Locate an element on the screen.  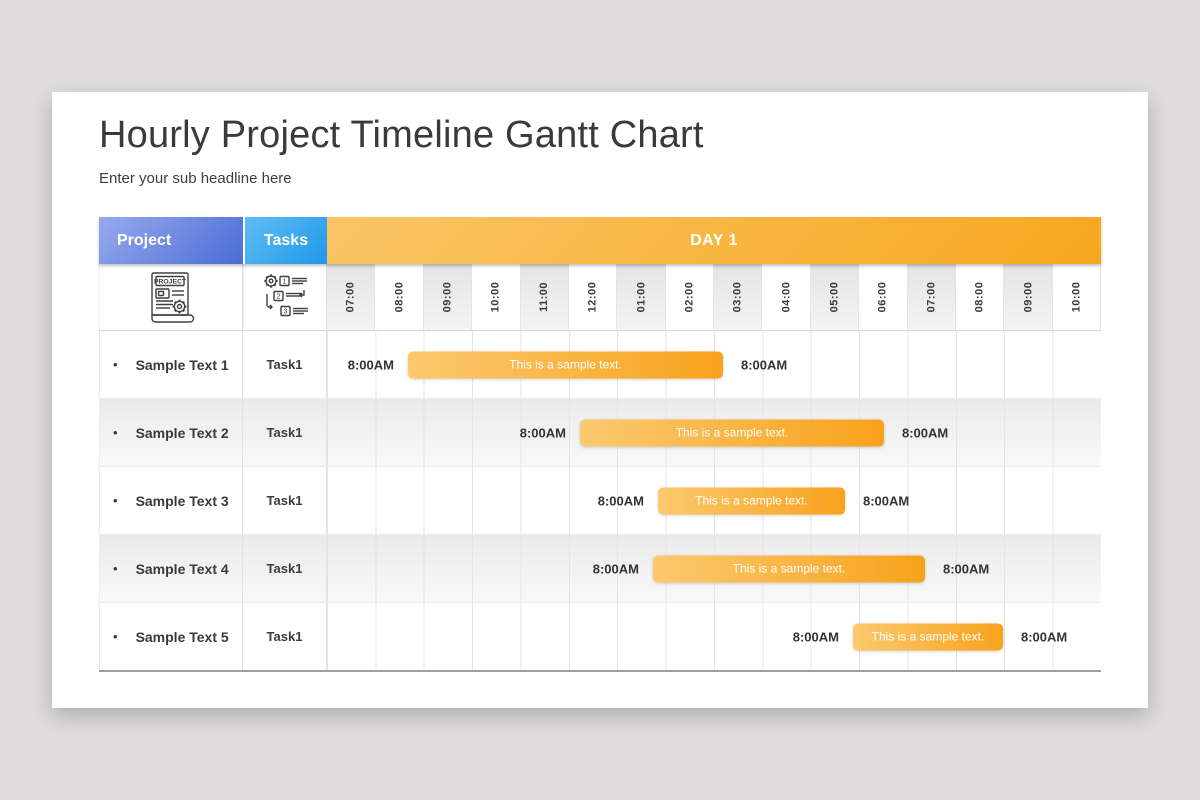
project-cell: • Sample Text 2 is located at coordinates (171, 432).